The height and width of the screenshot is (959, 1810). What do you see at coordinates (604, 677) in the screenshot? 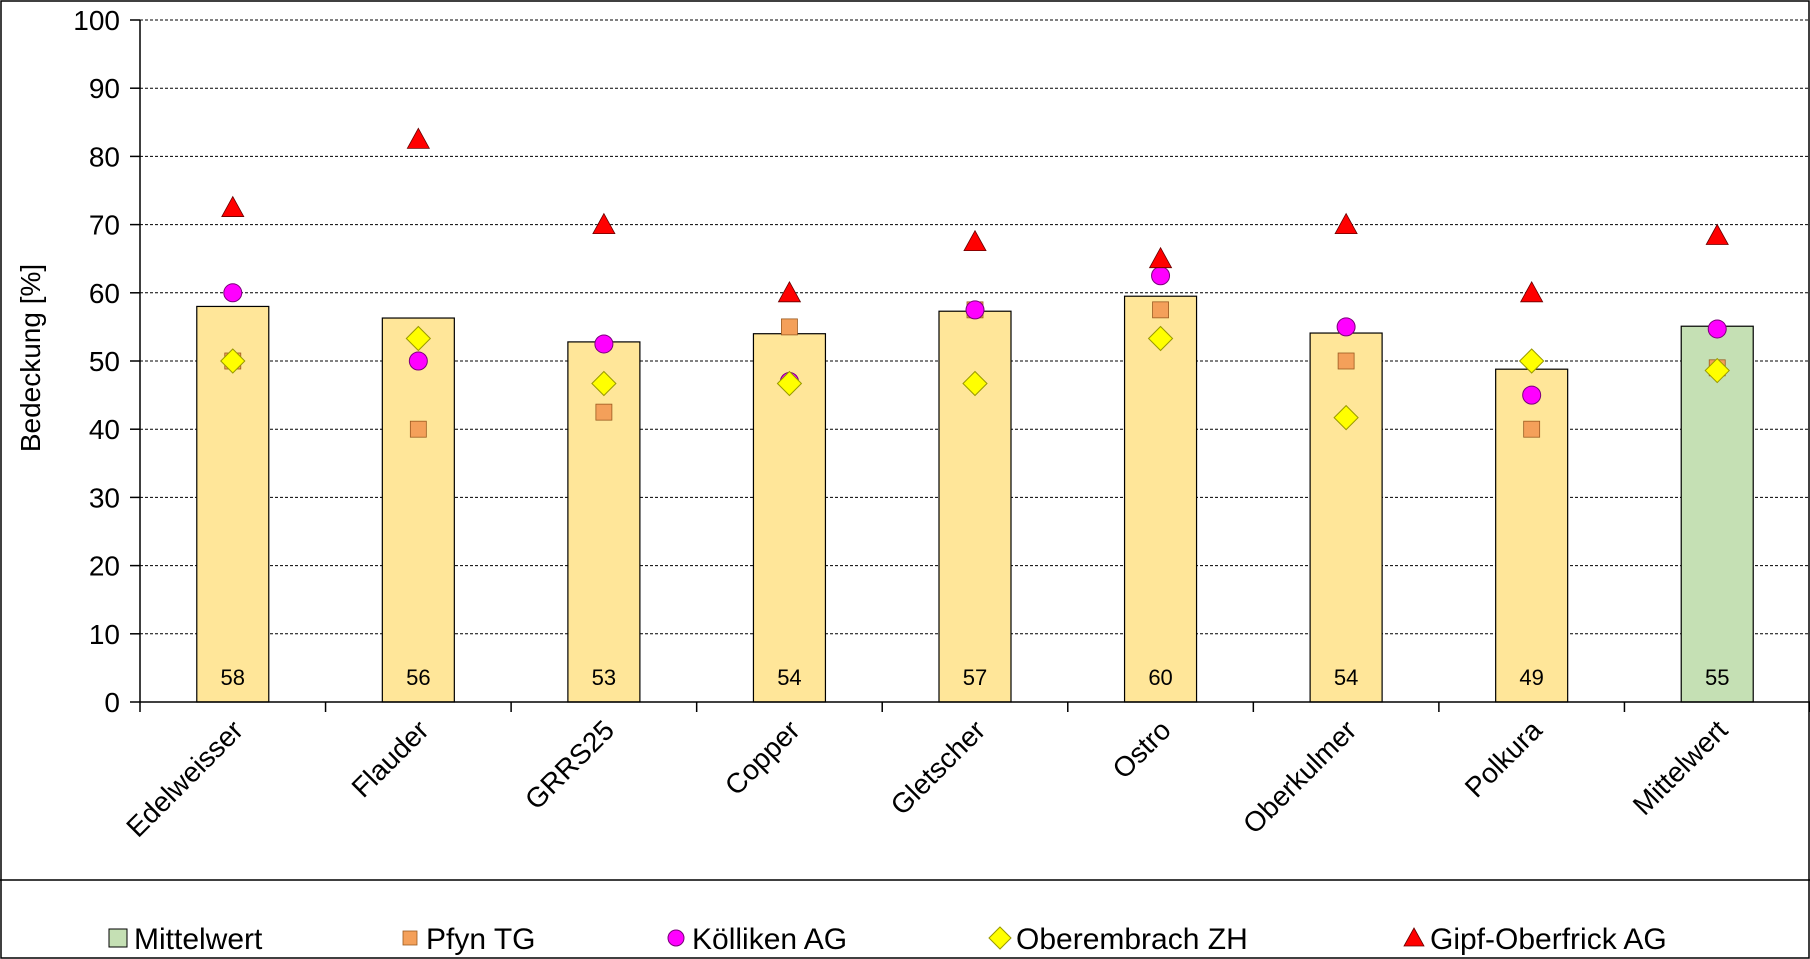
I see `bar-value-label: 53` at bounding box center [604, 677].